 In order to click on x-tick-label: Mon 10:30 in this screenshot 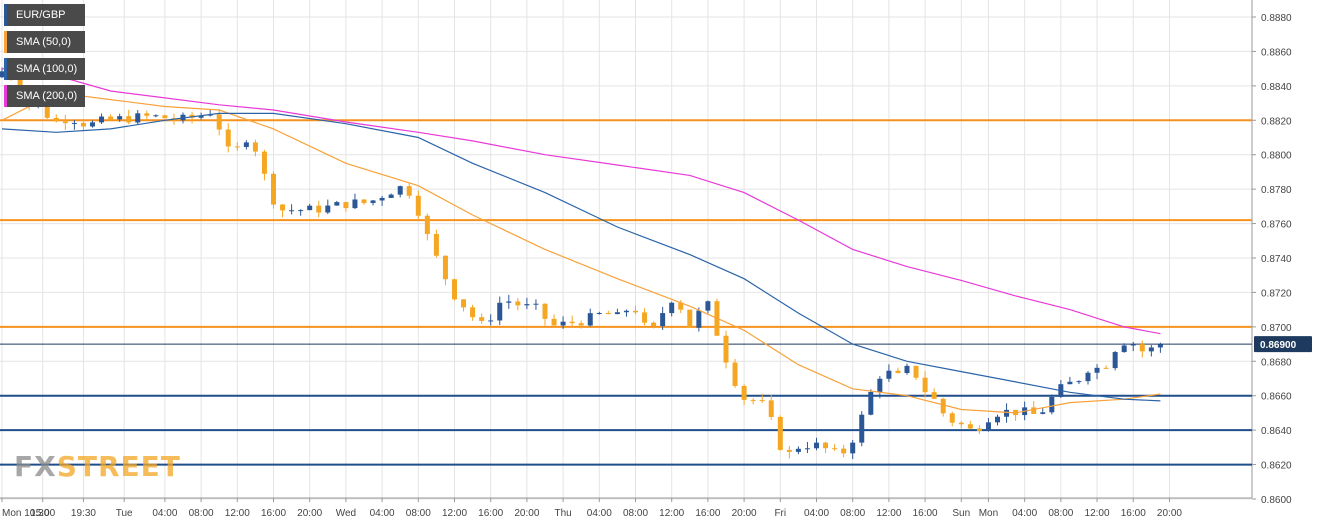, I will do `click(26, 513)`.